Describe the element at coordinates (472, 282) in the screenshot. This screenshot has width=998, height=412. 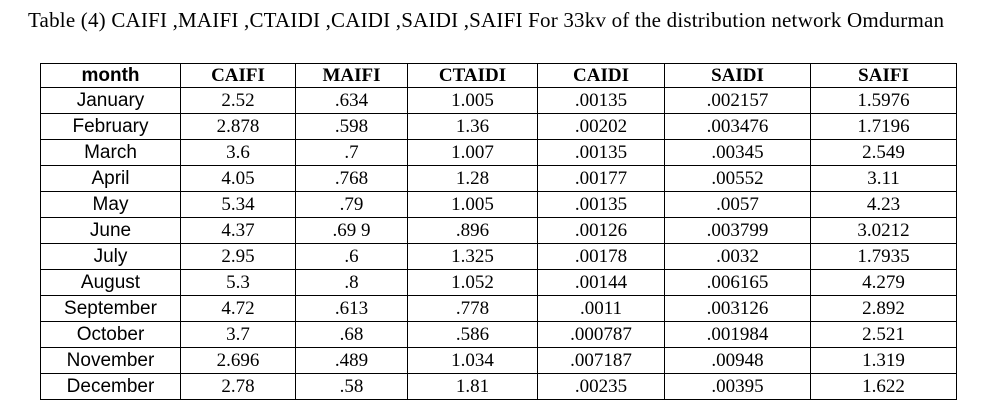
I see `value-cell: 1.052` at that location.